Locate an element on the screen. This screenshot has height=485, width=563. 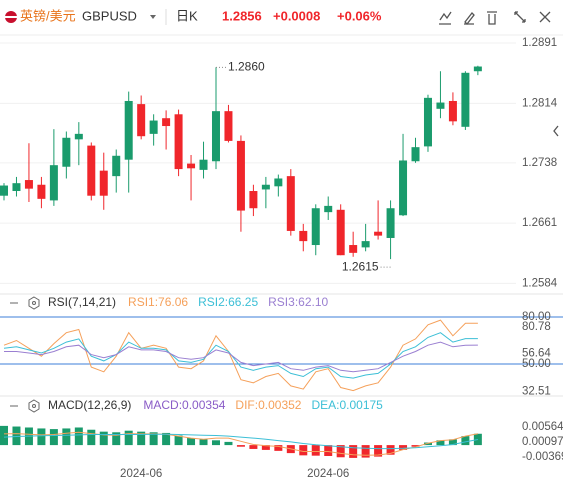
y-tick-label: 56.64 is located at coordinates (536, 354).